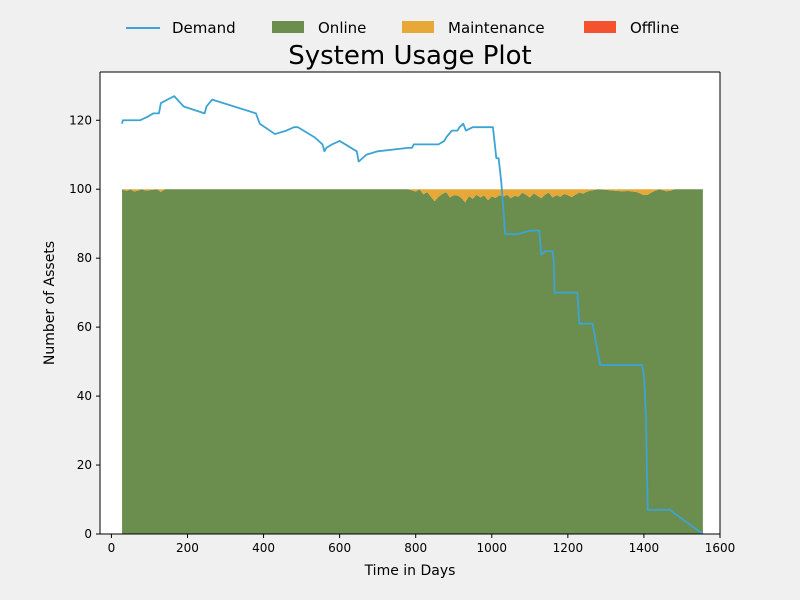  I want to click on y-tick-label: 60, so click(84, 327).